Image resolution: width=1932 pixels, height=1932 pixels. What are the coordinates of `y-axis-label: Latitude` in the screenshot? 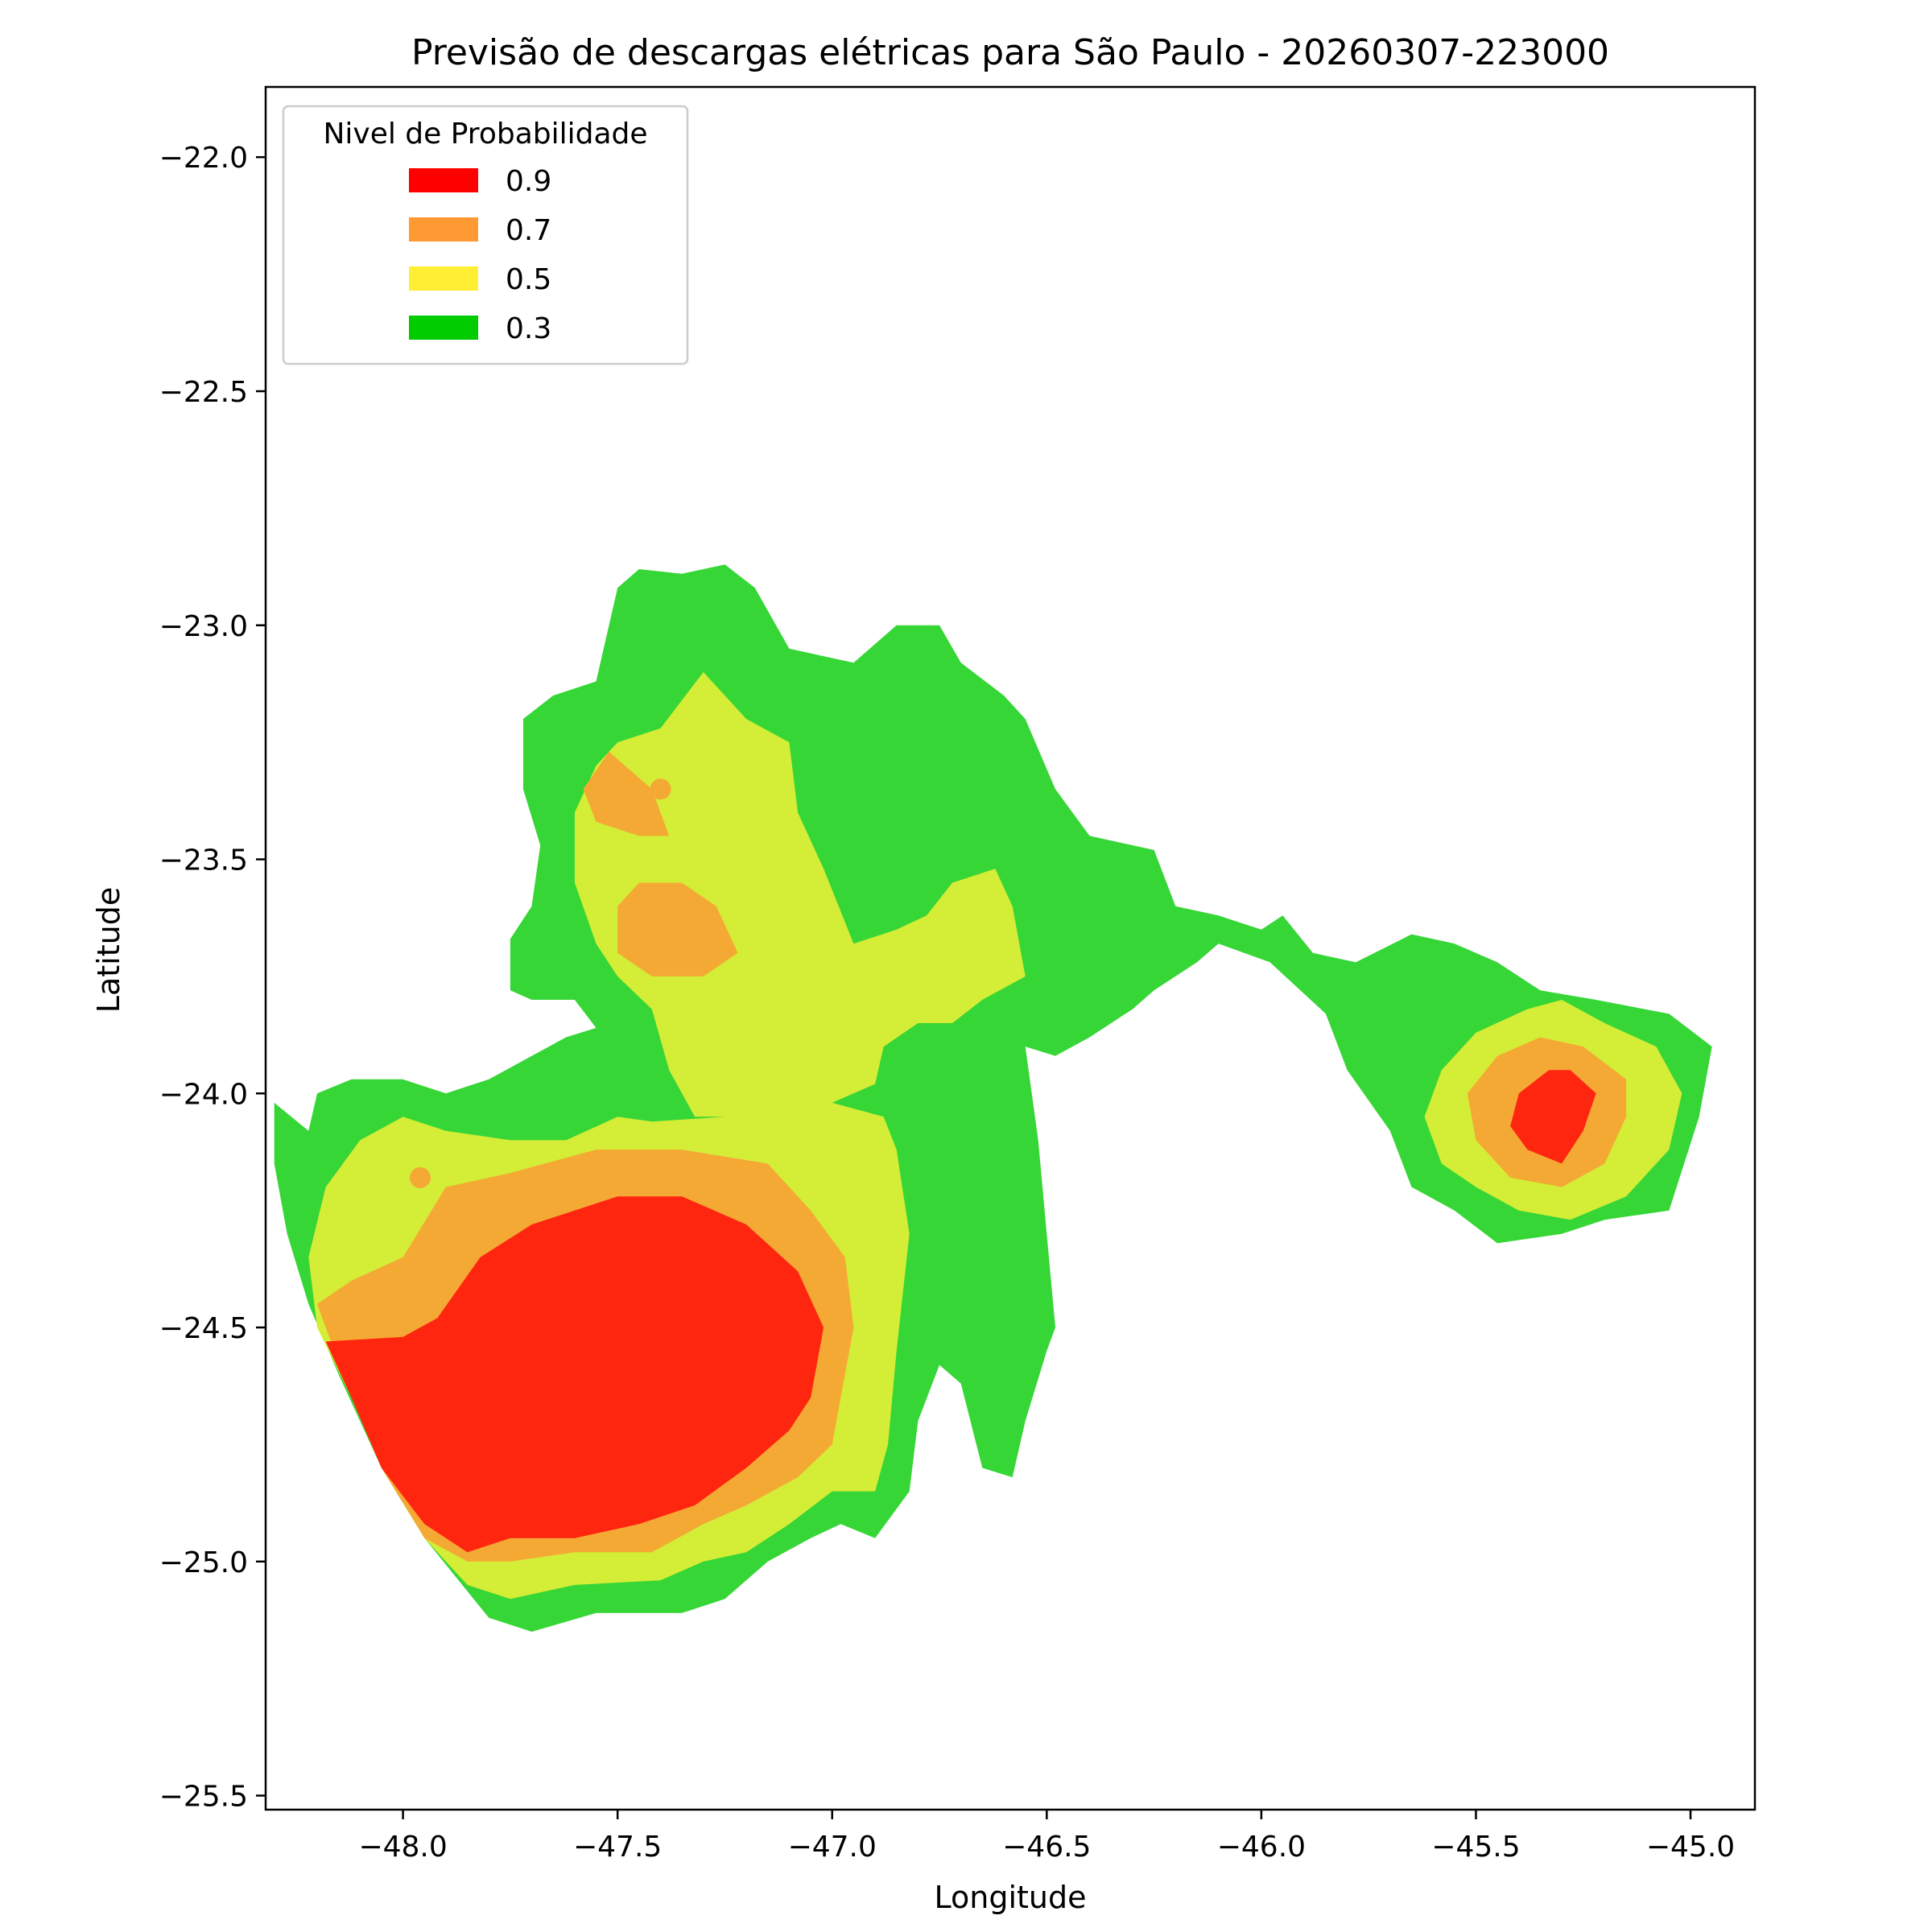 It's located at (108, 950).